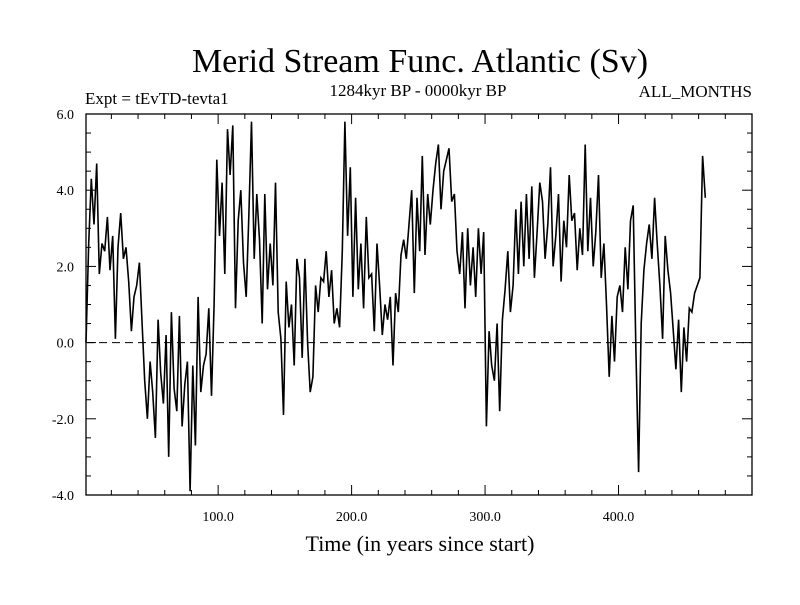 The image size is (800, 605). Describe the element at coordinates (485, 517) in the screenshot. I see `x-tick-label: 300.0` at that location.